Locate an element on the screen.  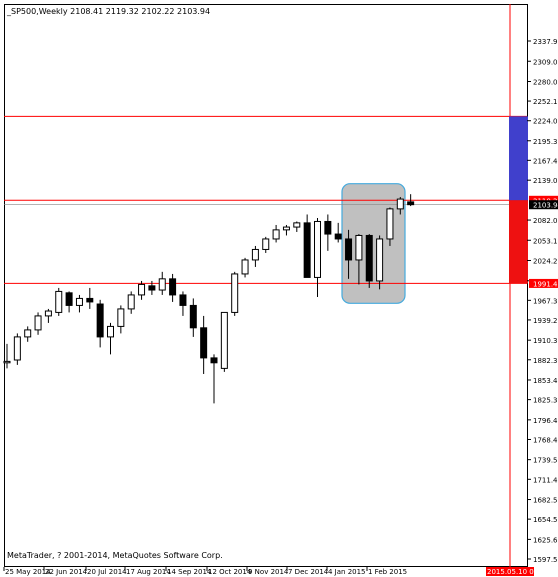
price-tick-label: 1967.30 is located at coordinates (545, 301).